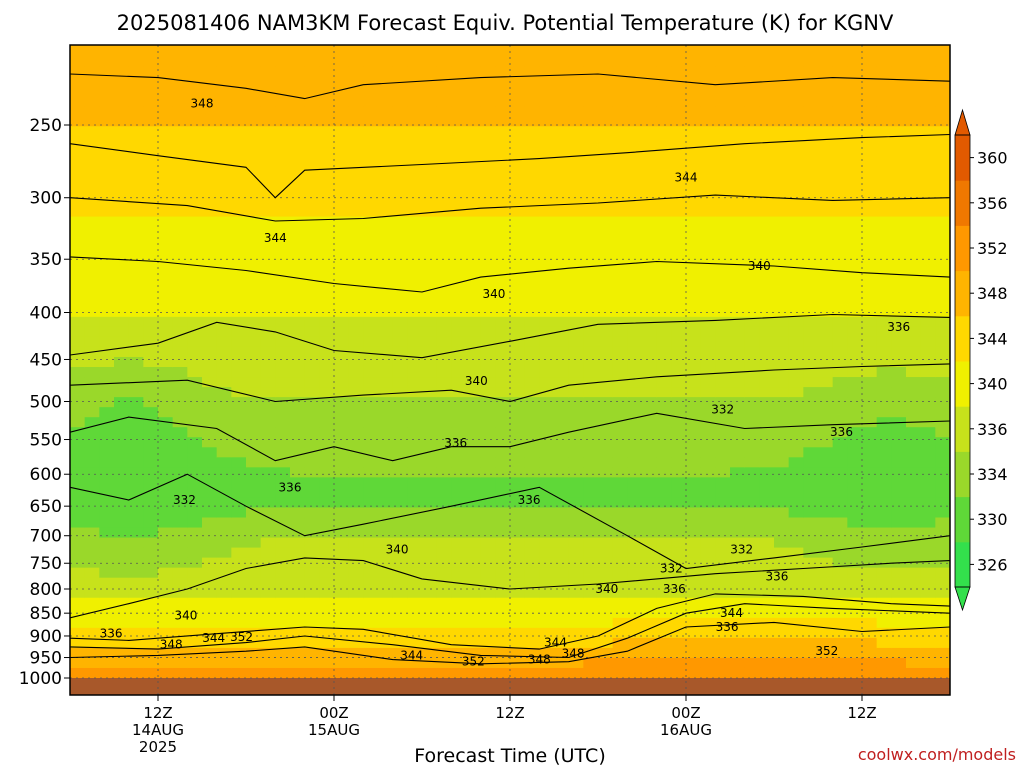  What do you see at coordinates (674, 589) in the screenshot?
I see `contour-label: 336` at bounding box center [674, 589].